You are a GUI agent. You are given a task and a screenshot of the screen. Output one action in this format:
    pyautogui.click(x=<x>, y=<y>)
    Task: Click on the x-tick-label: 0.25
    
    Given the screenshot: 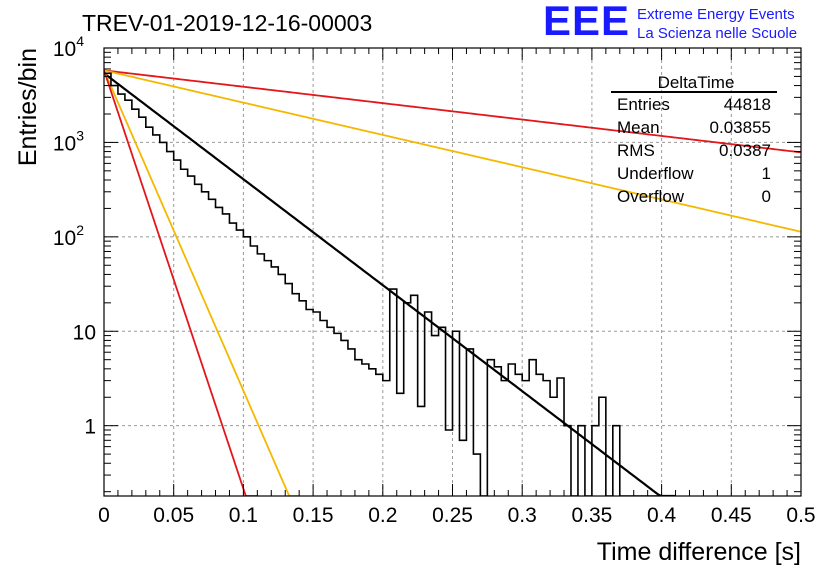 What is the action you would take?
    pyautogui.click(x=452, y=515)
    